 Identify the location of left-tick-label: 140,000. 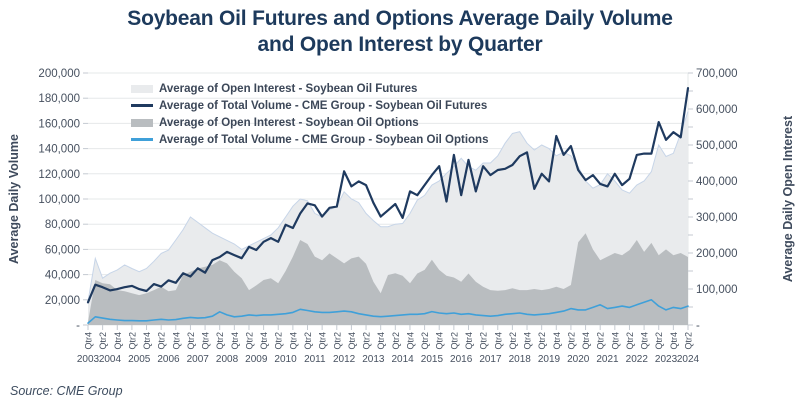
(59, 150).